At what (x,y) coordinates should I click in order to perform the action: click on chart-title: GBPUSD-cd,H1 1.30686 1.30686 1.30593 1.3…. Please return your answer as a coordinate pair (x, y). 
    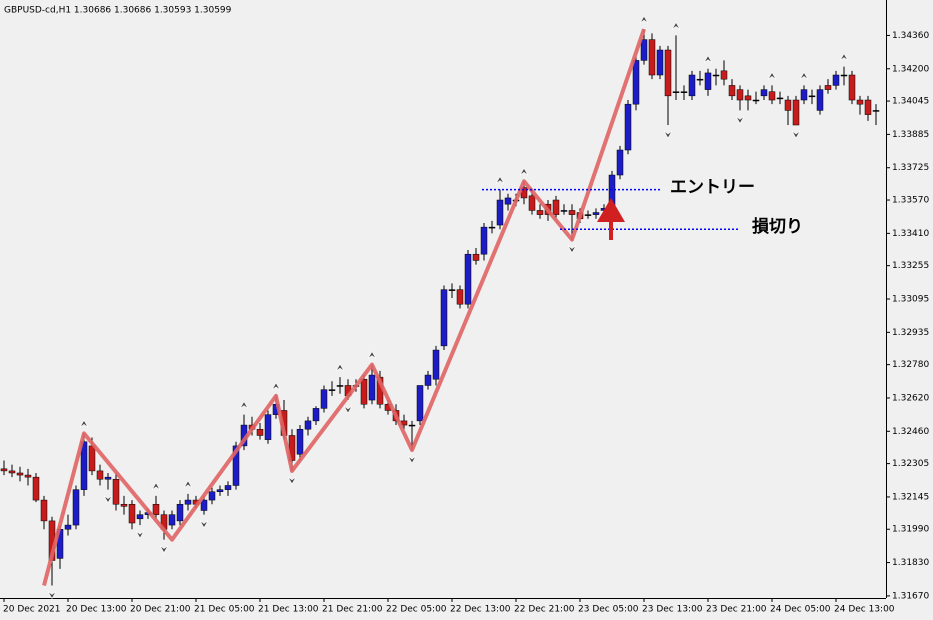
    Looking at the image, I should click on (118, 11).